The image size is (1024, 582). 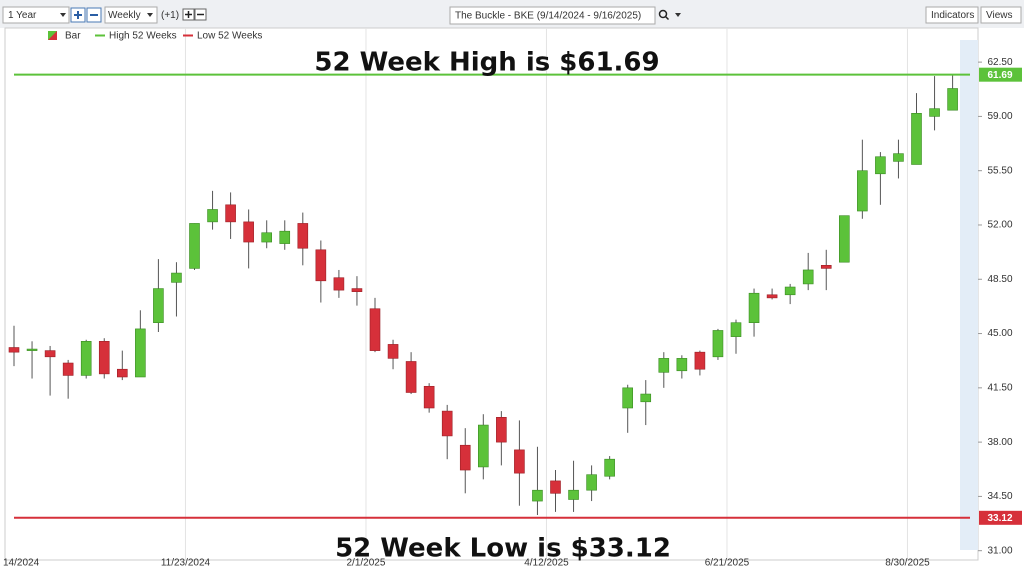 I want to click on annotation: 52 Week Low is $33.12, so click(x=503, y=549).